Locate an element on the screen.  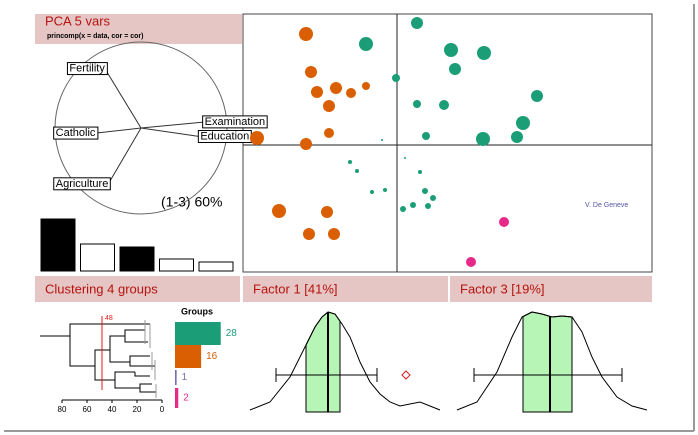
dendrogram is located at coordinates (98, 359).